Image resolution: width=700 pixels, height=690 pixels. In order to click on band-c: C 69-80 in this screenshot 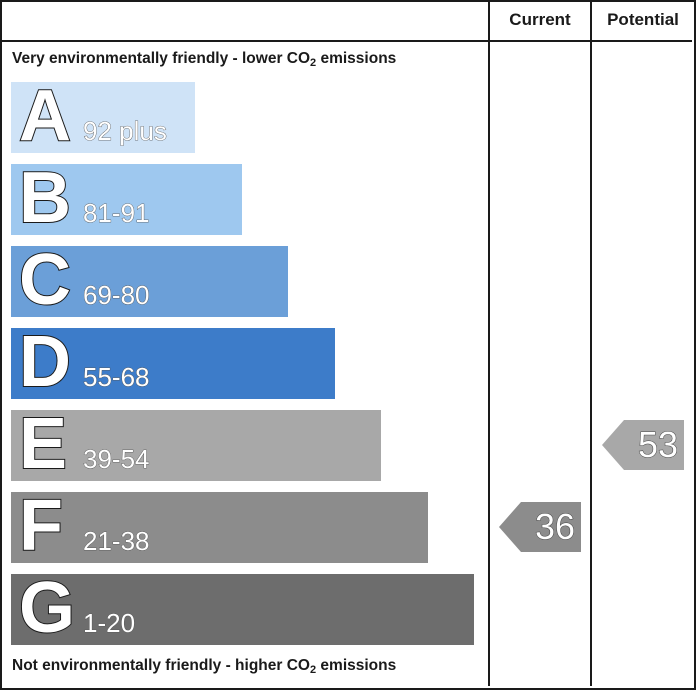, I will do `click(149, 280)`.